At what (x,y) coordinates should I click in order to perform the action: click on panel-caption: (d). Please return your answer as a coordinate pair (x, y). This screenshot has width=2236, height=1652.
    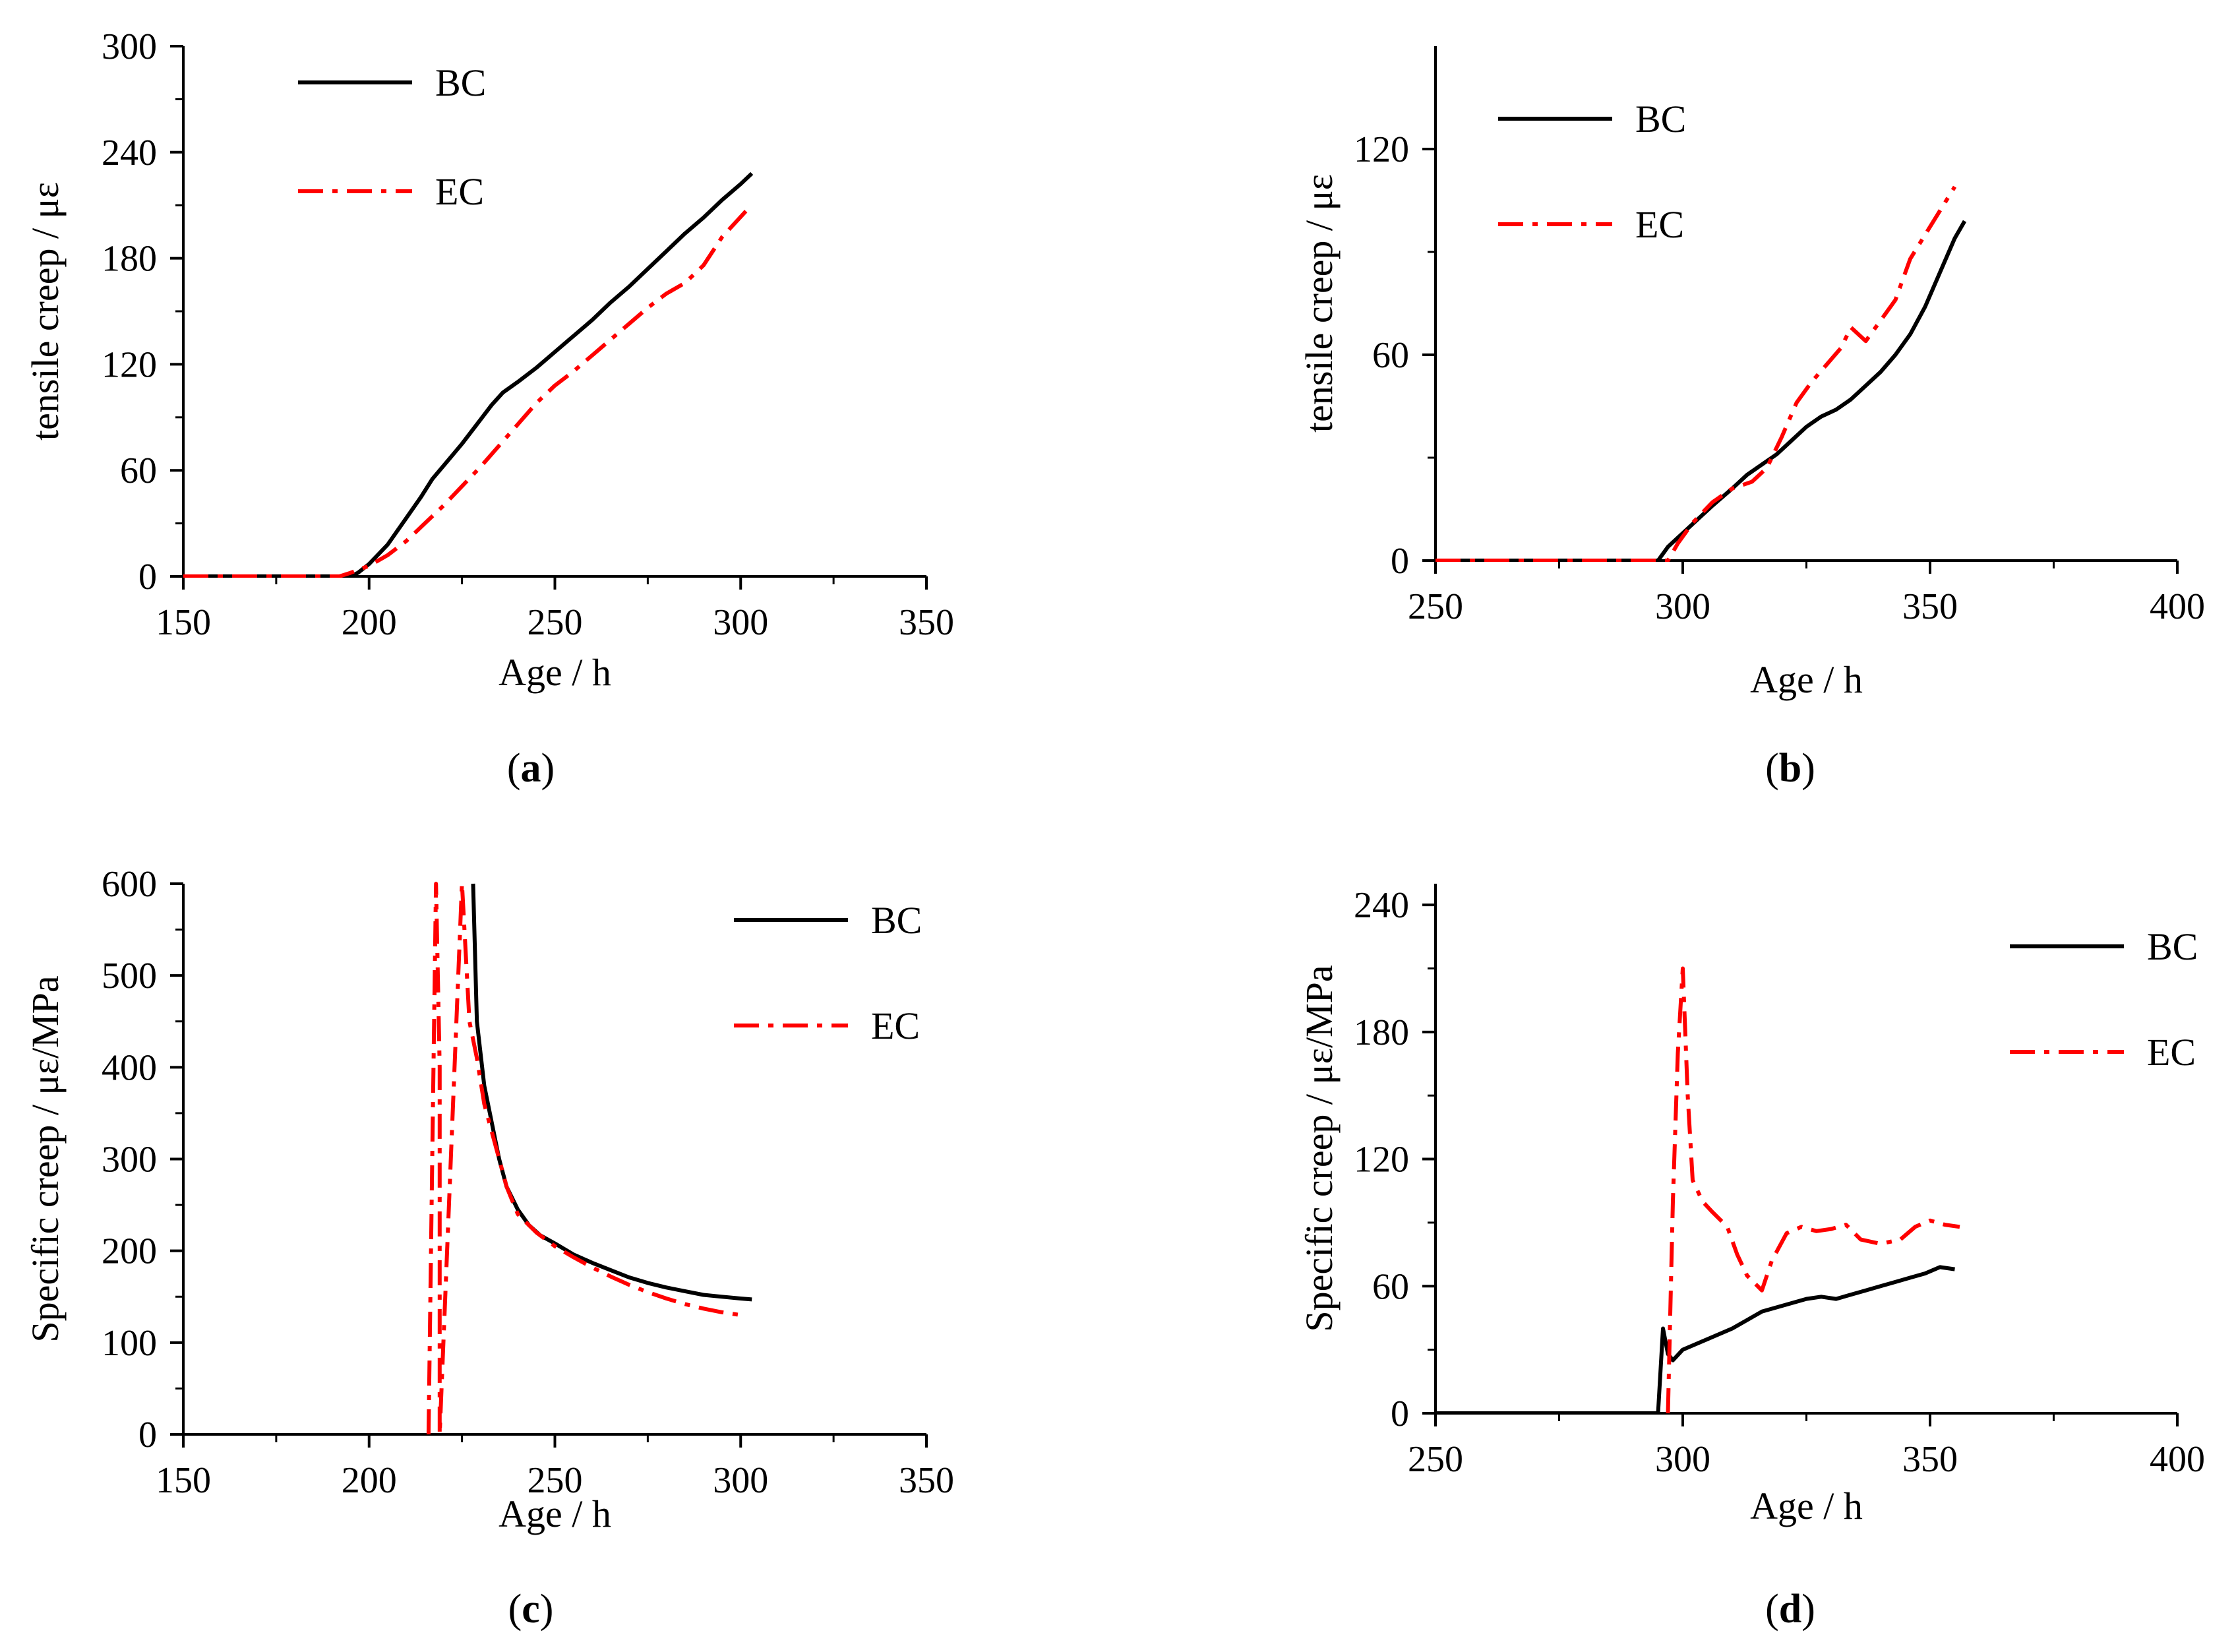
    Looking at the image, I should click on (1790, 1609).